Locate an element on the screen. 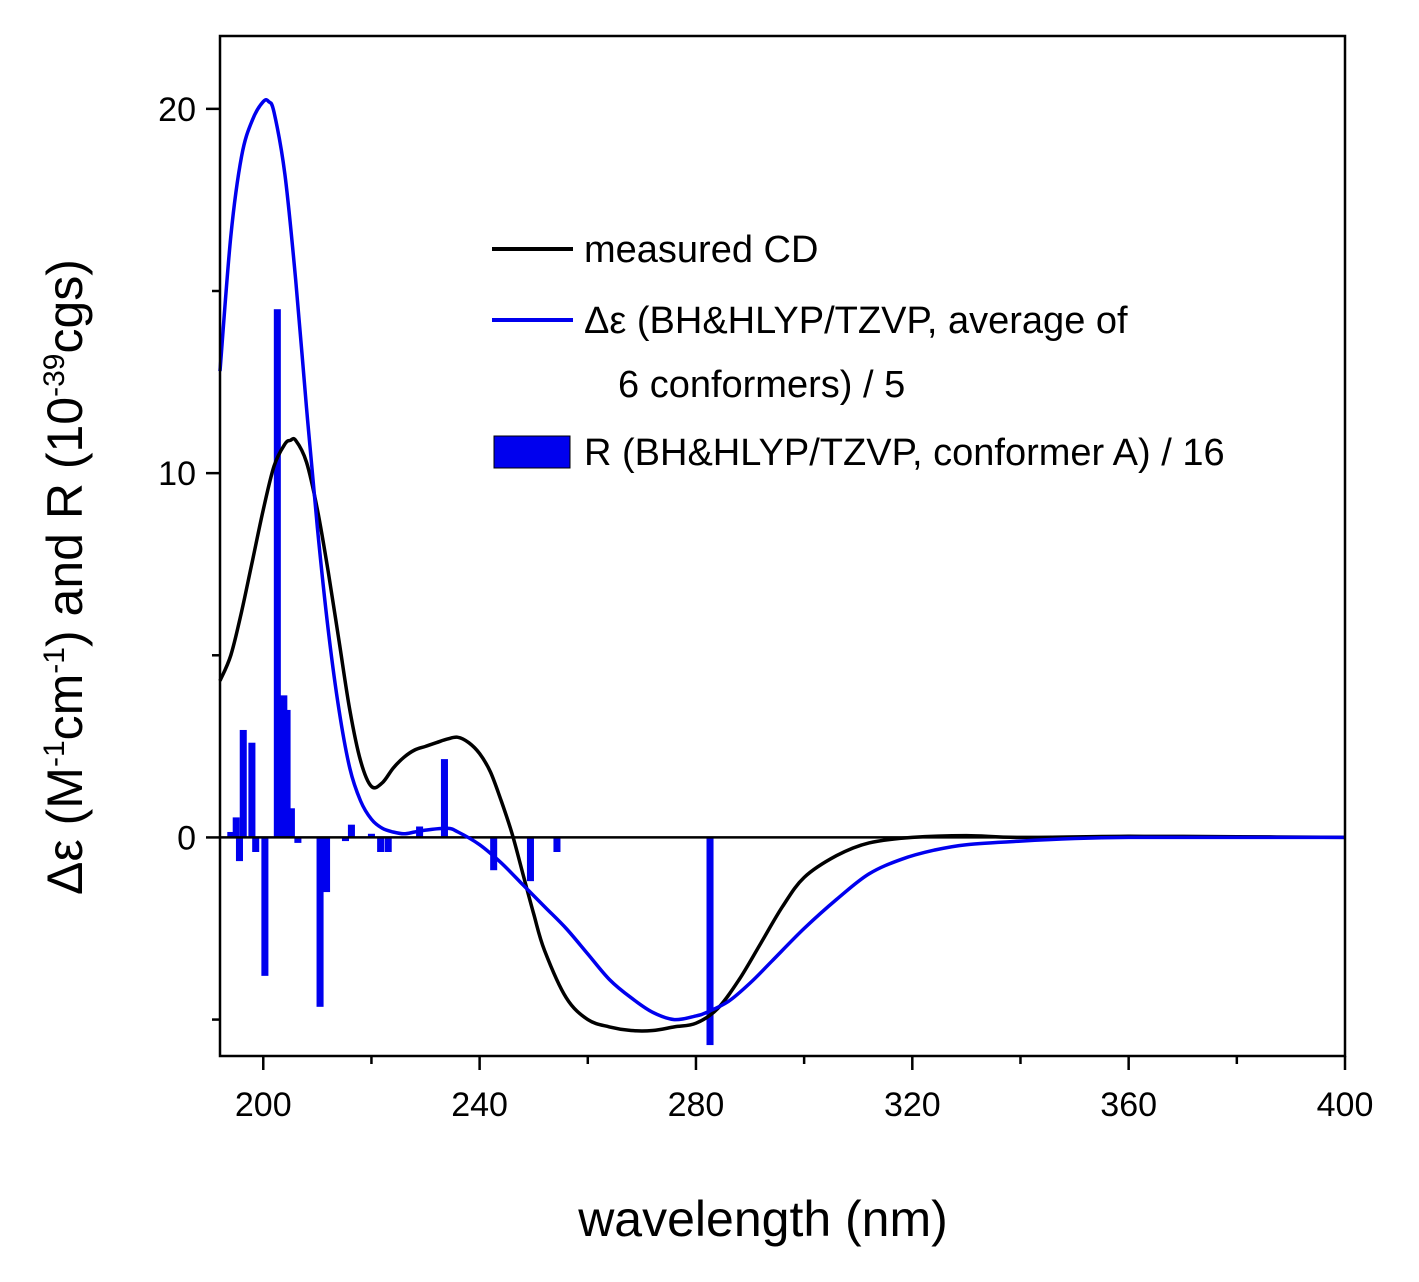  y-axis-title-sup1: -1 is located at coordinates (54, 753).